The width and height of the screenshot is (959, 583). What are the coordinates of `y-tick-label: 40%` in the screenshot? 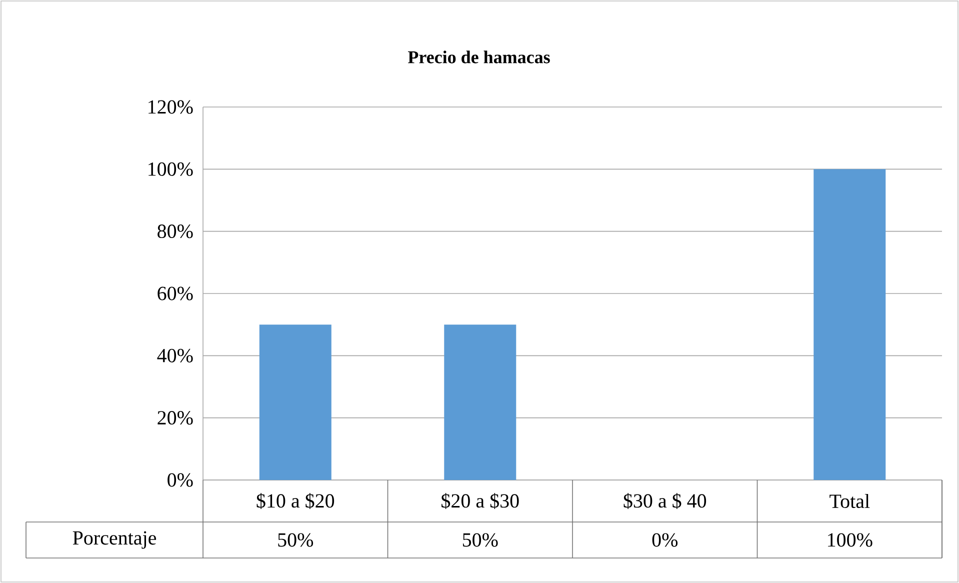 It's located at (175, 355).